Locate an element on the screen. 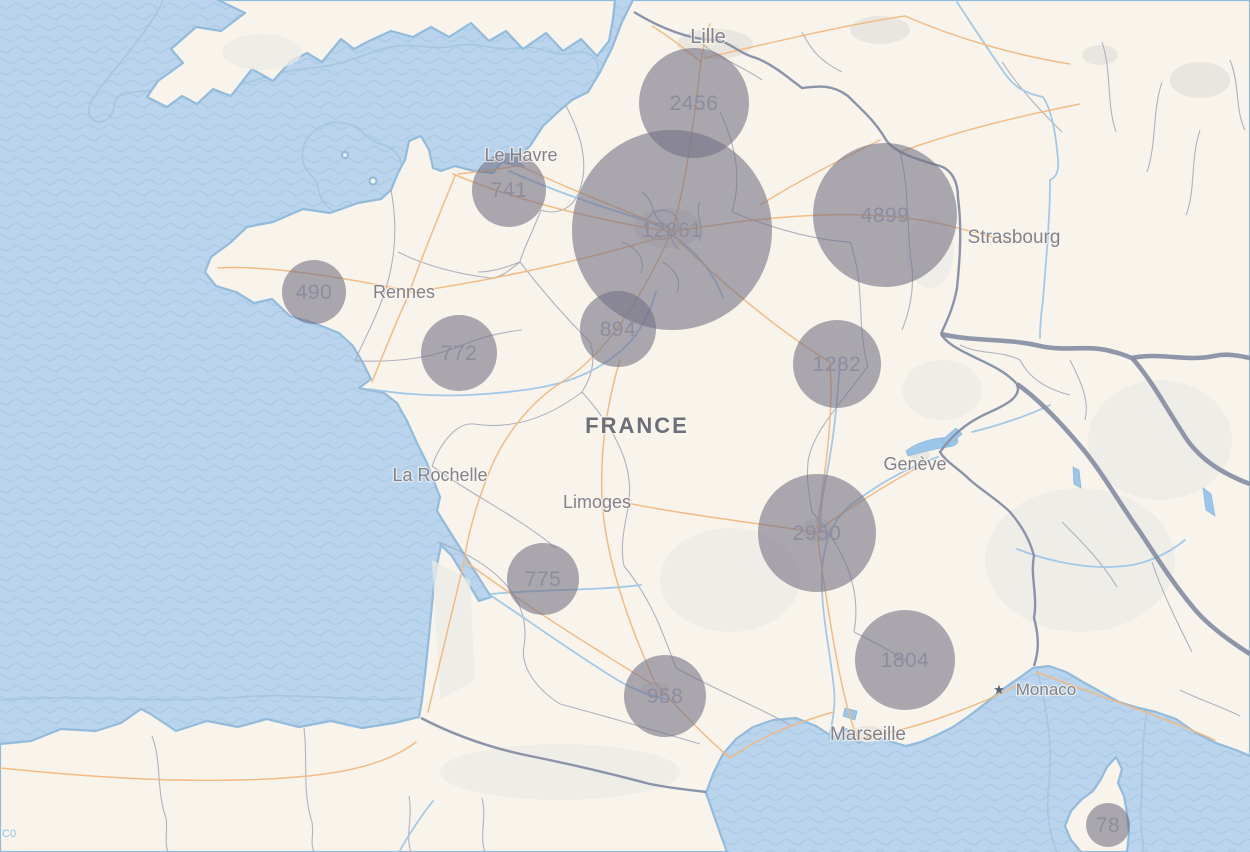 This screenshot has width=1250, height=852. data-bubble: 1804 is located at coordinates (905, 660).